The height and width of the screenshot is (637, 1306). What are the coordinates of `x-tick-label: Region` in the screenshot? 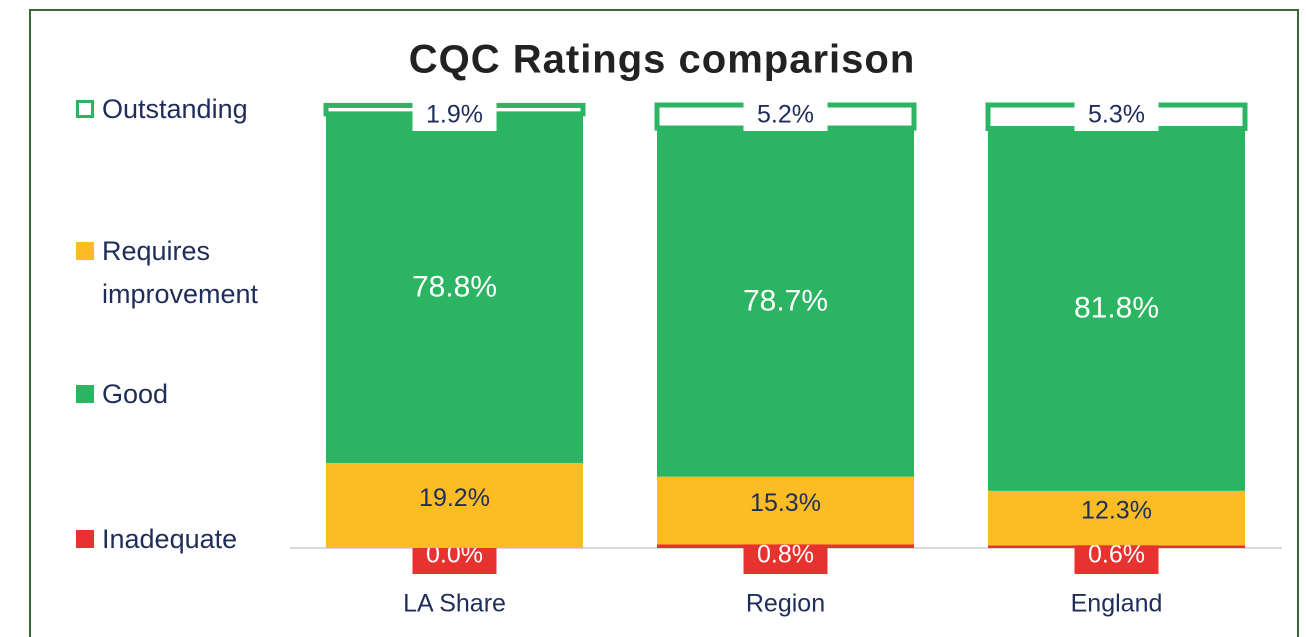 It's located at (785, 604).